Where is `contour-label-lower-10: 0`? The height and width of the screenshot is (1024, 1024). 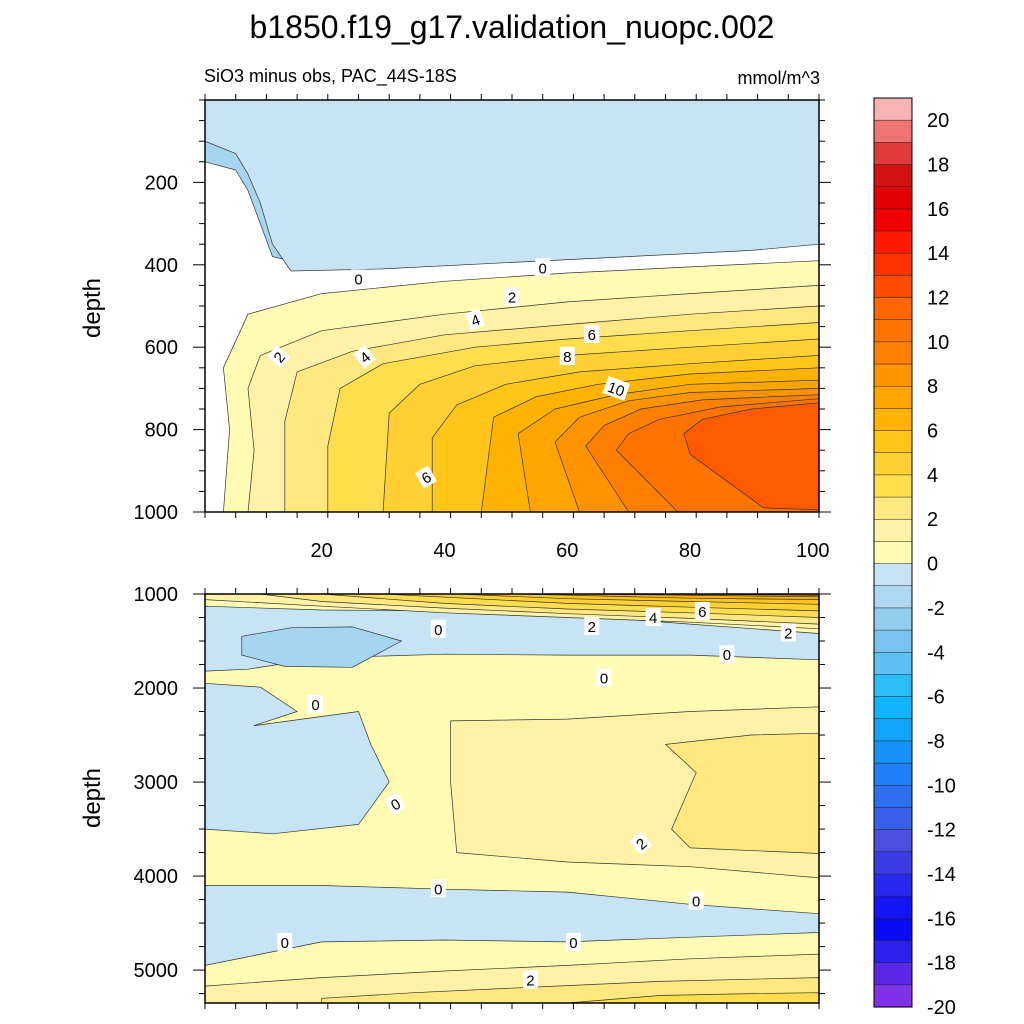
contour-label-lower-10: 0 is located at coordinates (438, 888).